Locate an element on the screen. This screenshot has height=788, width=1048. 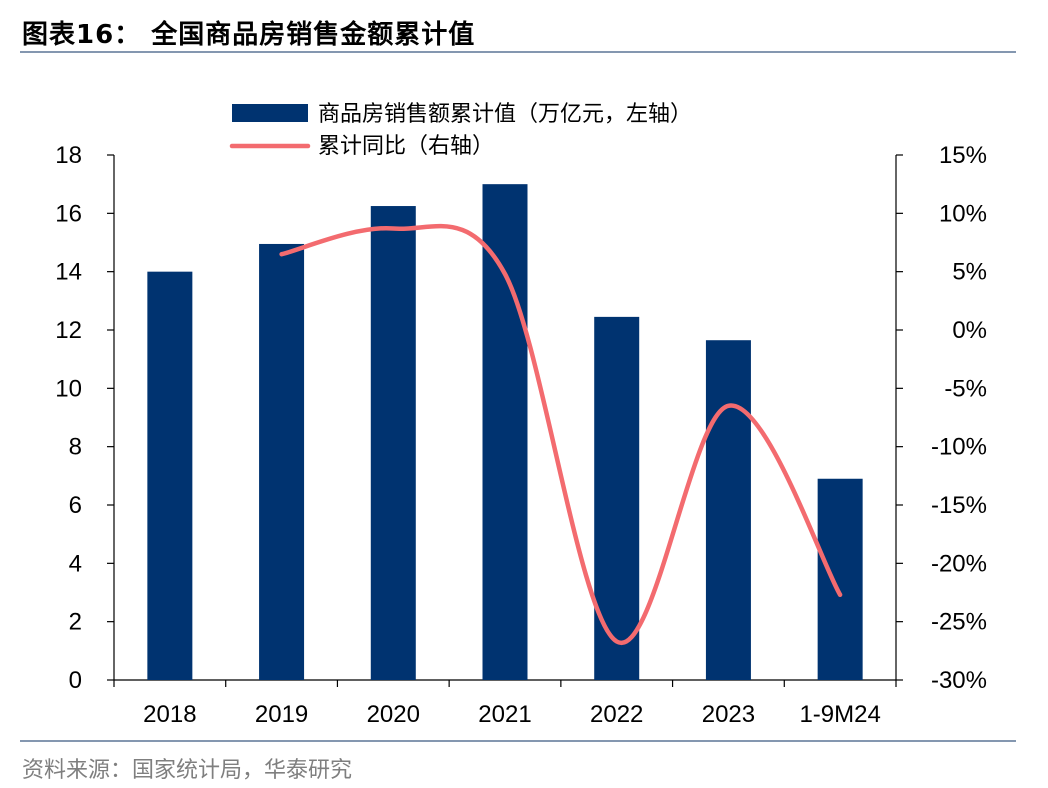
left-tick-label: 14 is located at coordinates (68, 272).